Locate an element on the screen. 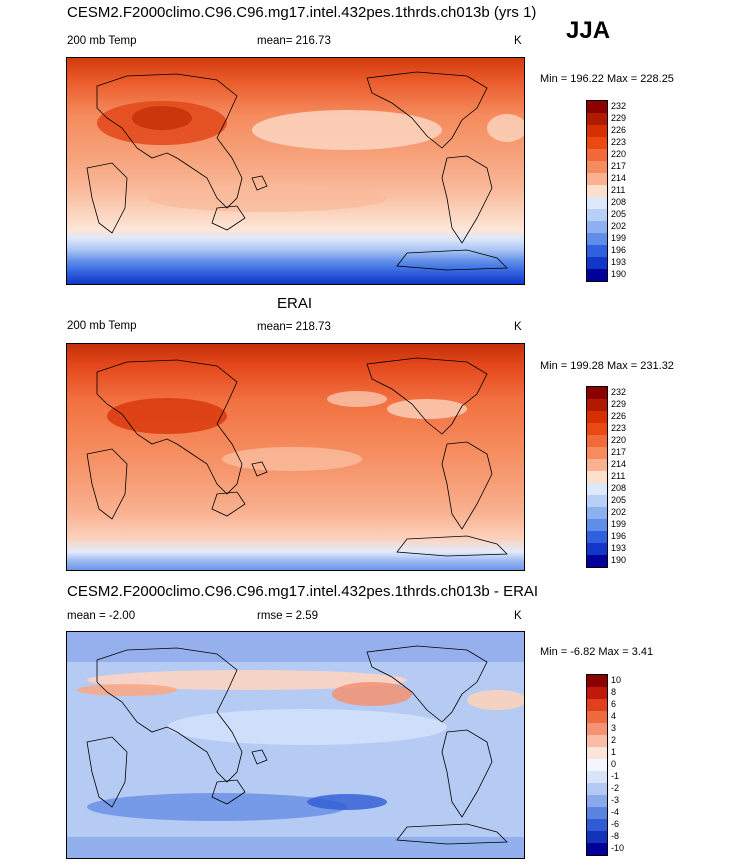 The height and width of the screenshot is (865, 732). colorbar-tick-label: 217 is located at coordinates (619, 166).